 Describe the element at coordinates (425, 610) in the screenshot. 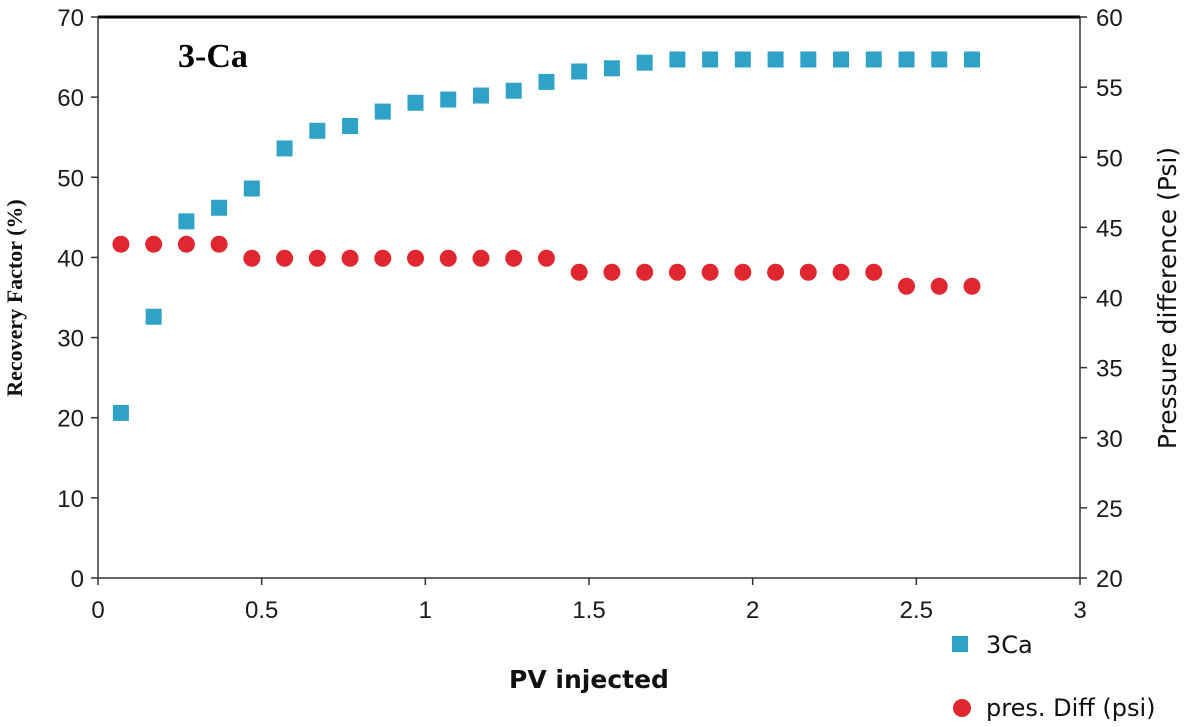

I see `x-tick-label: 1` at that location.